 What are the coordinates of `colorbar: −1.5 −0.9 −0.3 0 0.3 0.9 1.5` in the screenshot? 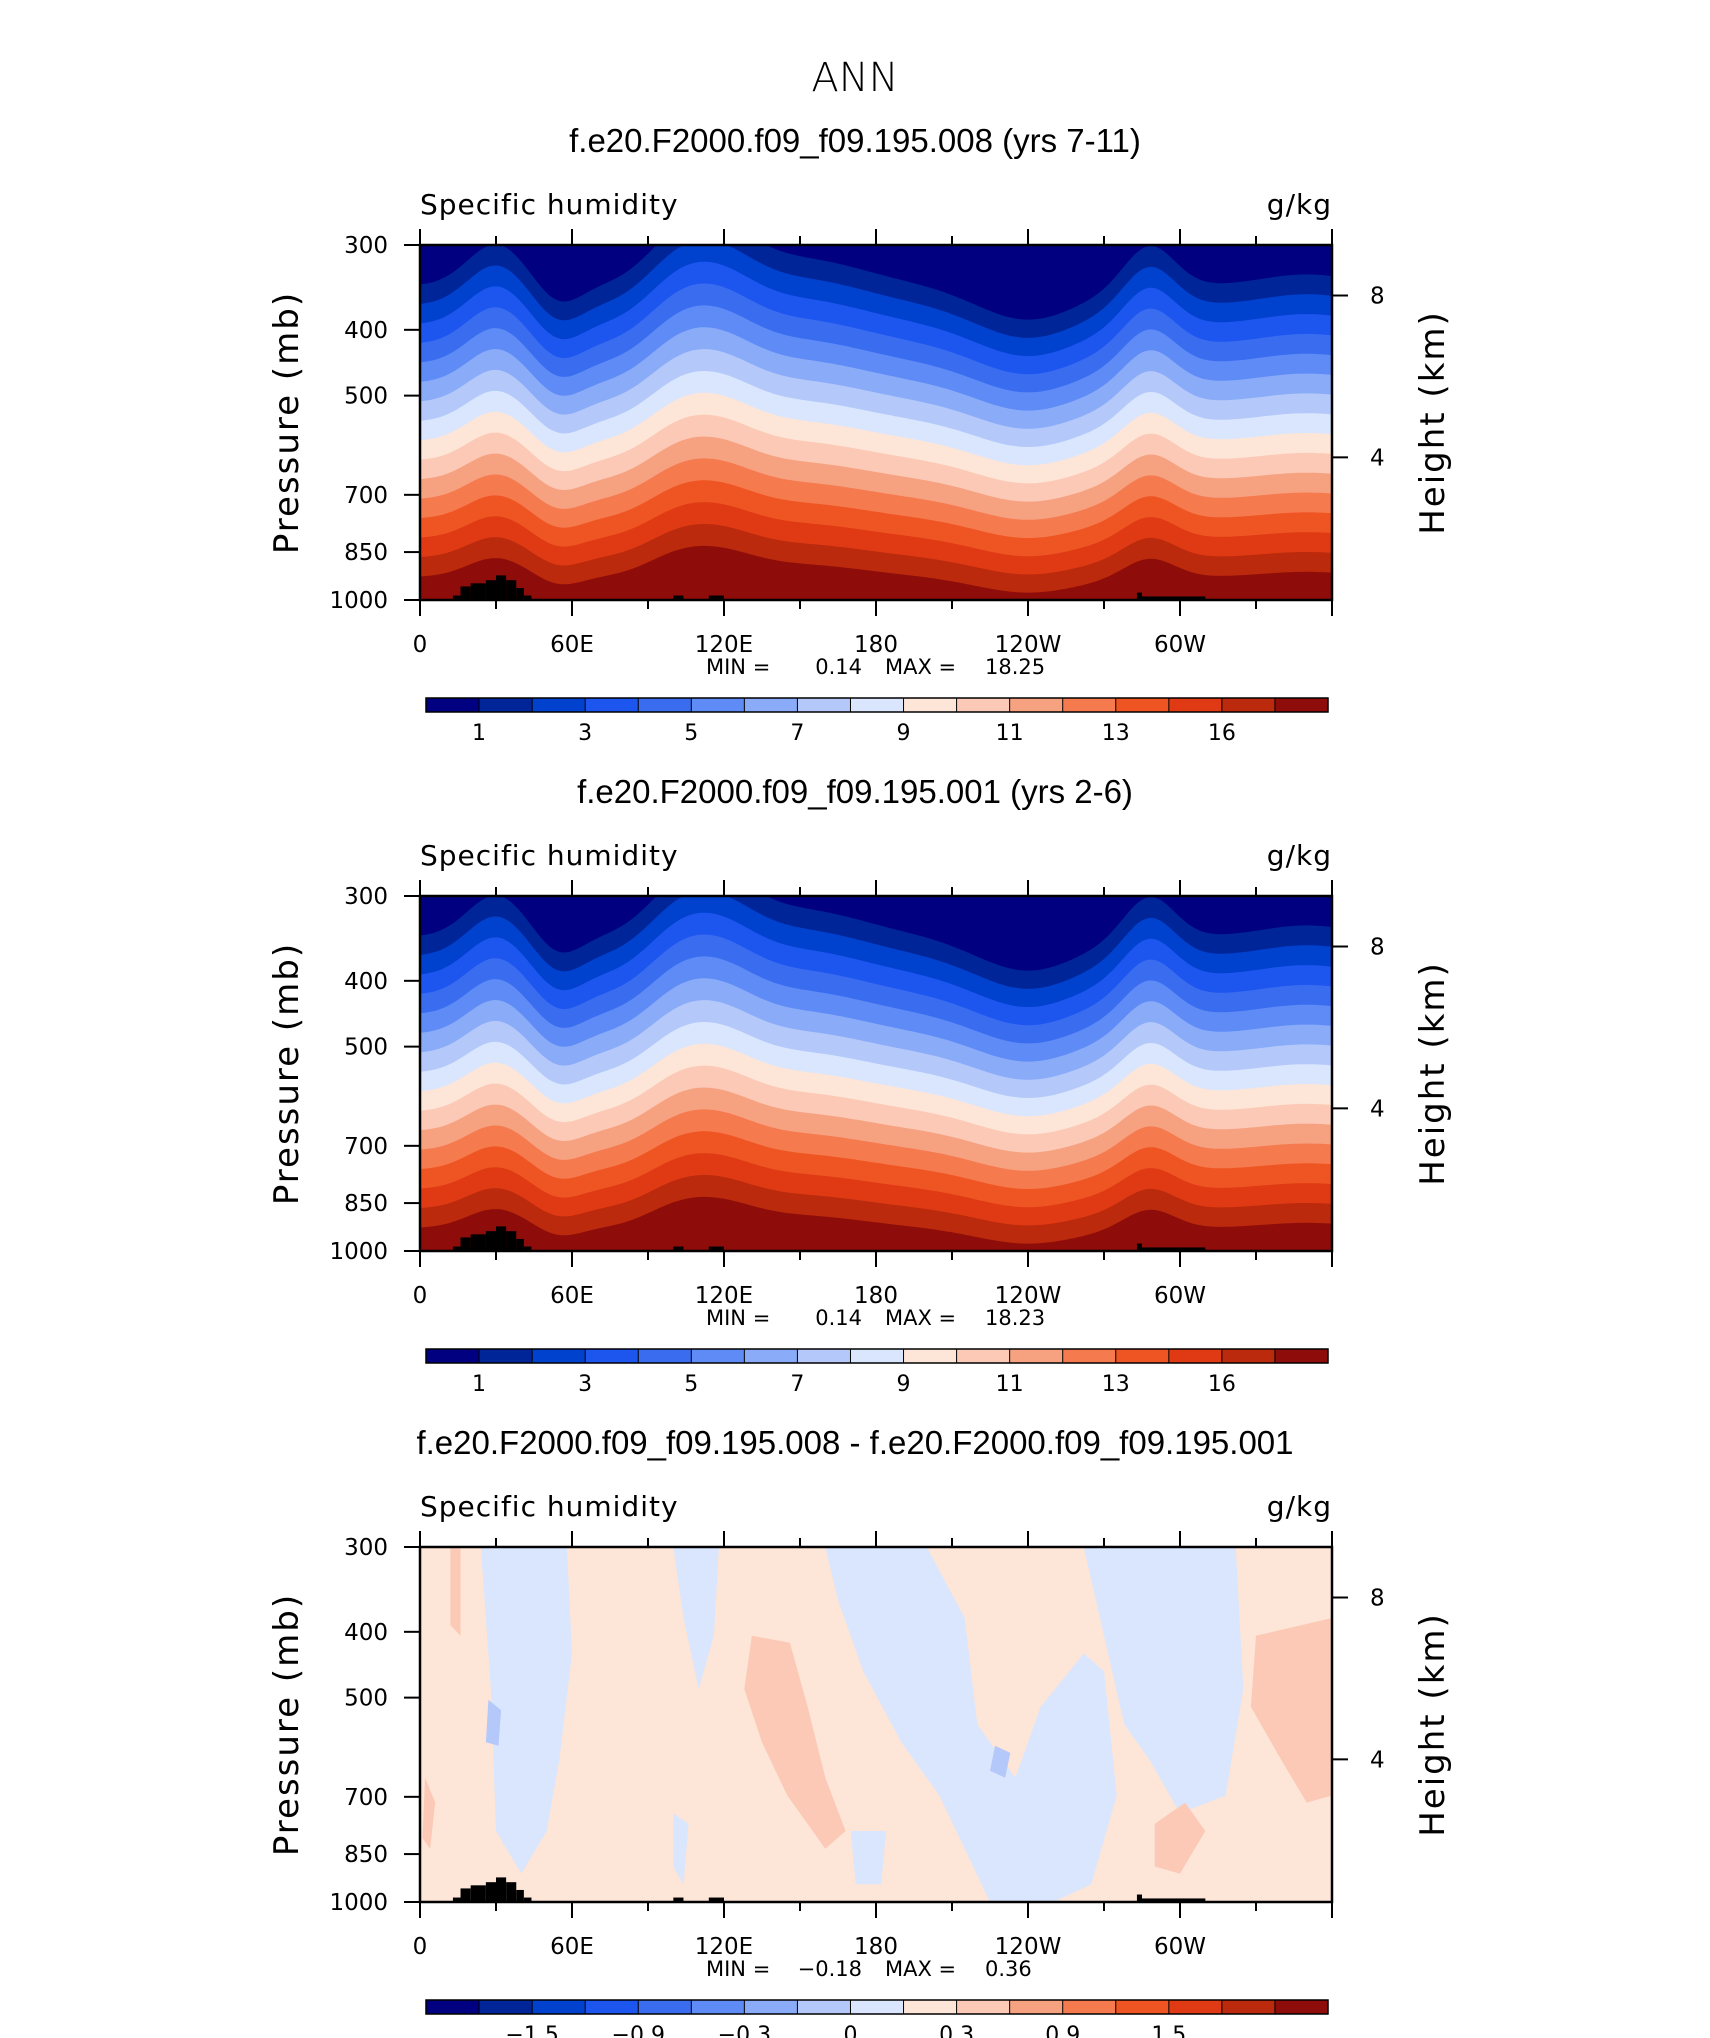 It's located at (877, 2018).